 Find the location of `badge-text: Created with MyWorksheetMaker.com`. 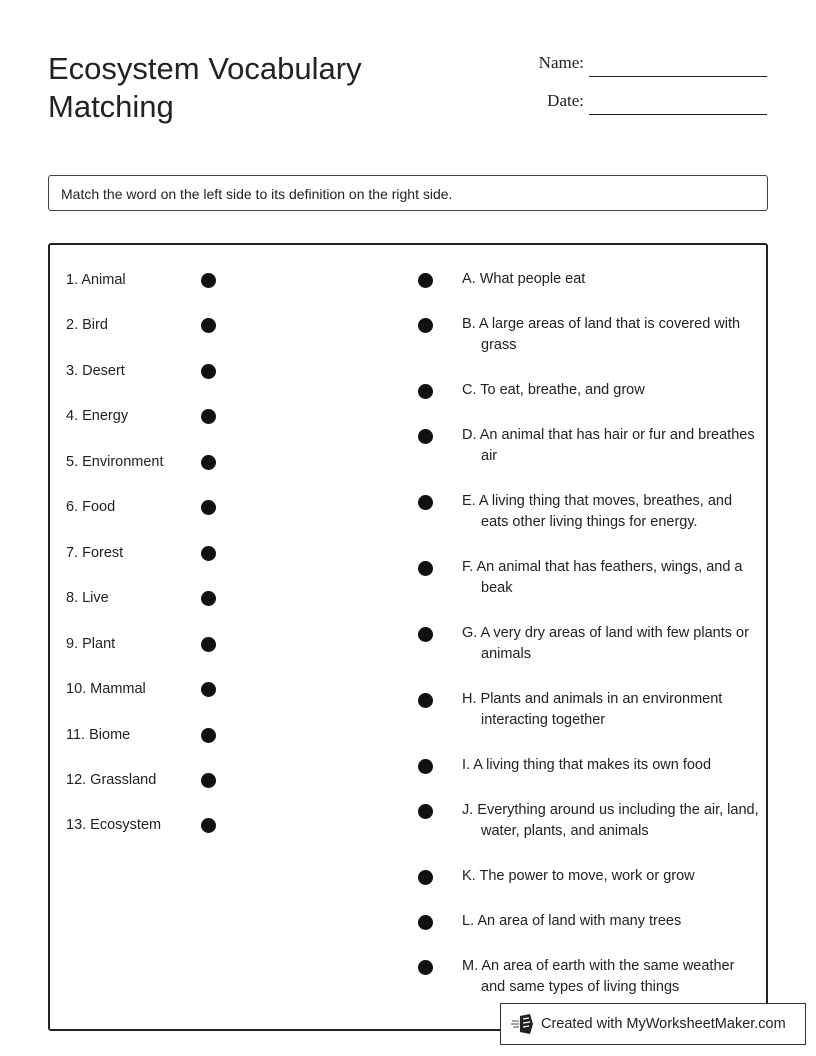

badge-text: Created with MyWorksheetMaker.com is located at coordinates (663, 1024).